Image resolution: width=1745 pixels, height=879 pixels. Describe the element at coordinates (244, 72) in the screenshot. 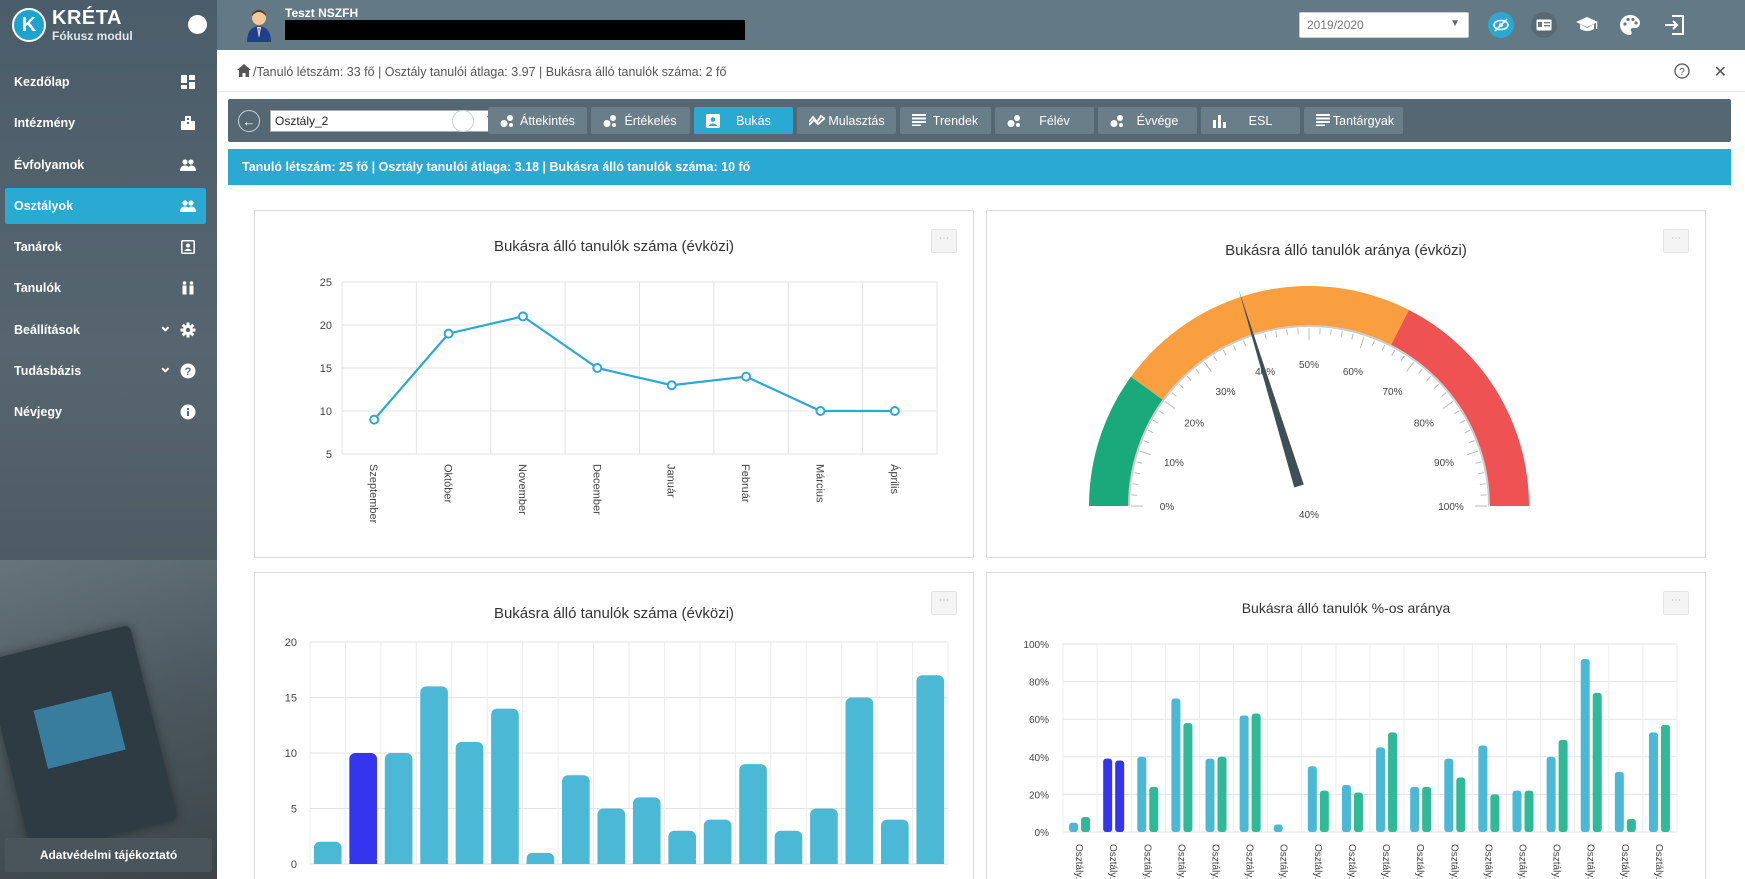

I see `home-icon` at that location.